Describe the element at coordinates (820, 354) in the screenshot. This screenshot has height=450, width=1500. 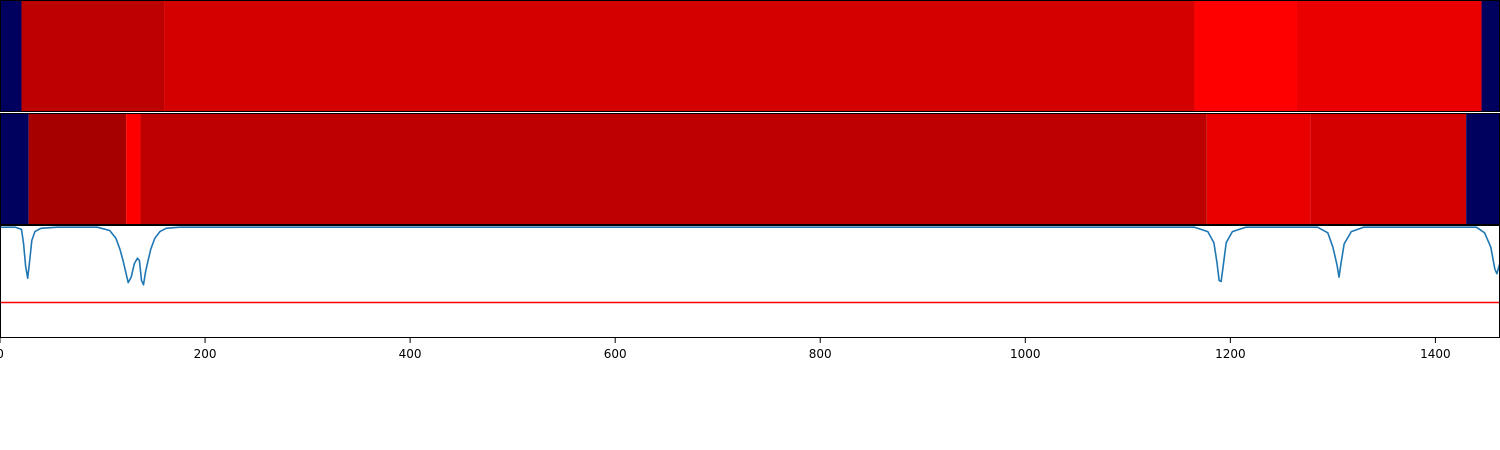
I see `x-tick-label: 800` at that location.